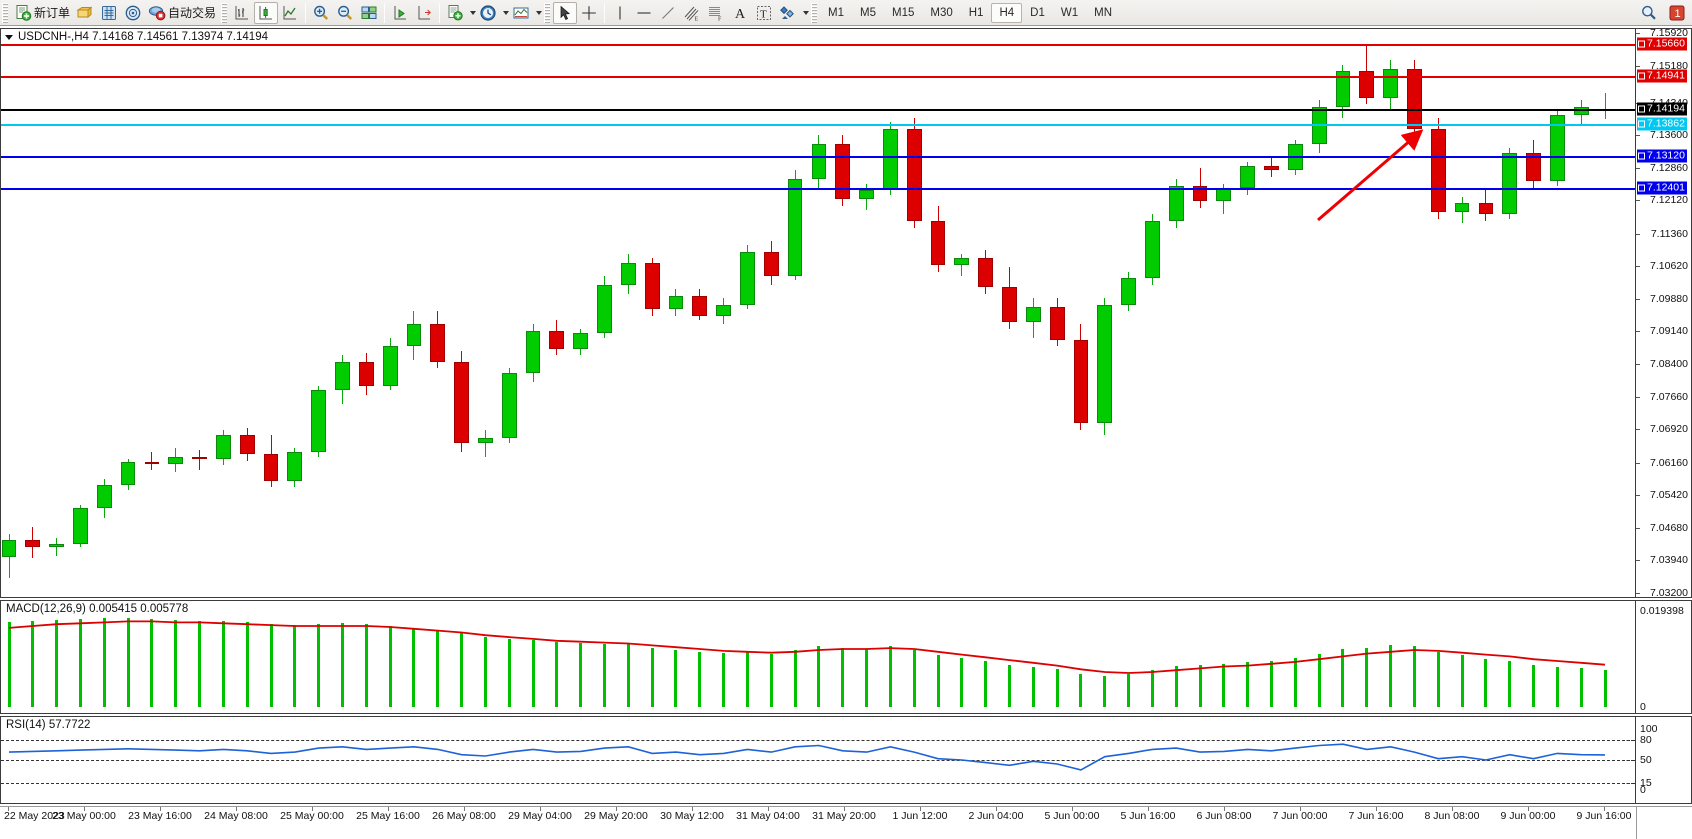  I want to click on price-level-badge-resistance: 7.14941, so click(1662, 76).